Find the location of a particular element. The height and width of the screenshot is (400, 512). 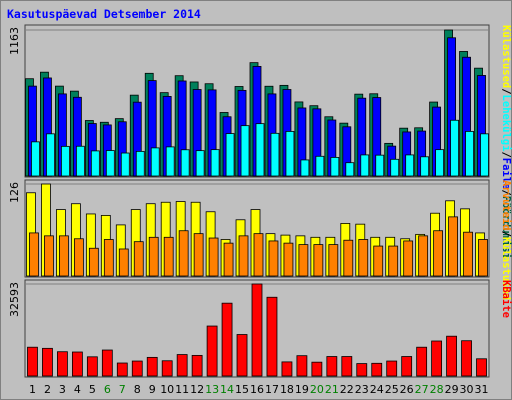

bar-lehekülgi-day-20 is located at coordinates (320, 166).